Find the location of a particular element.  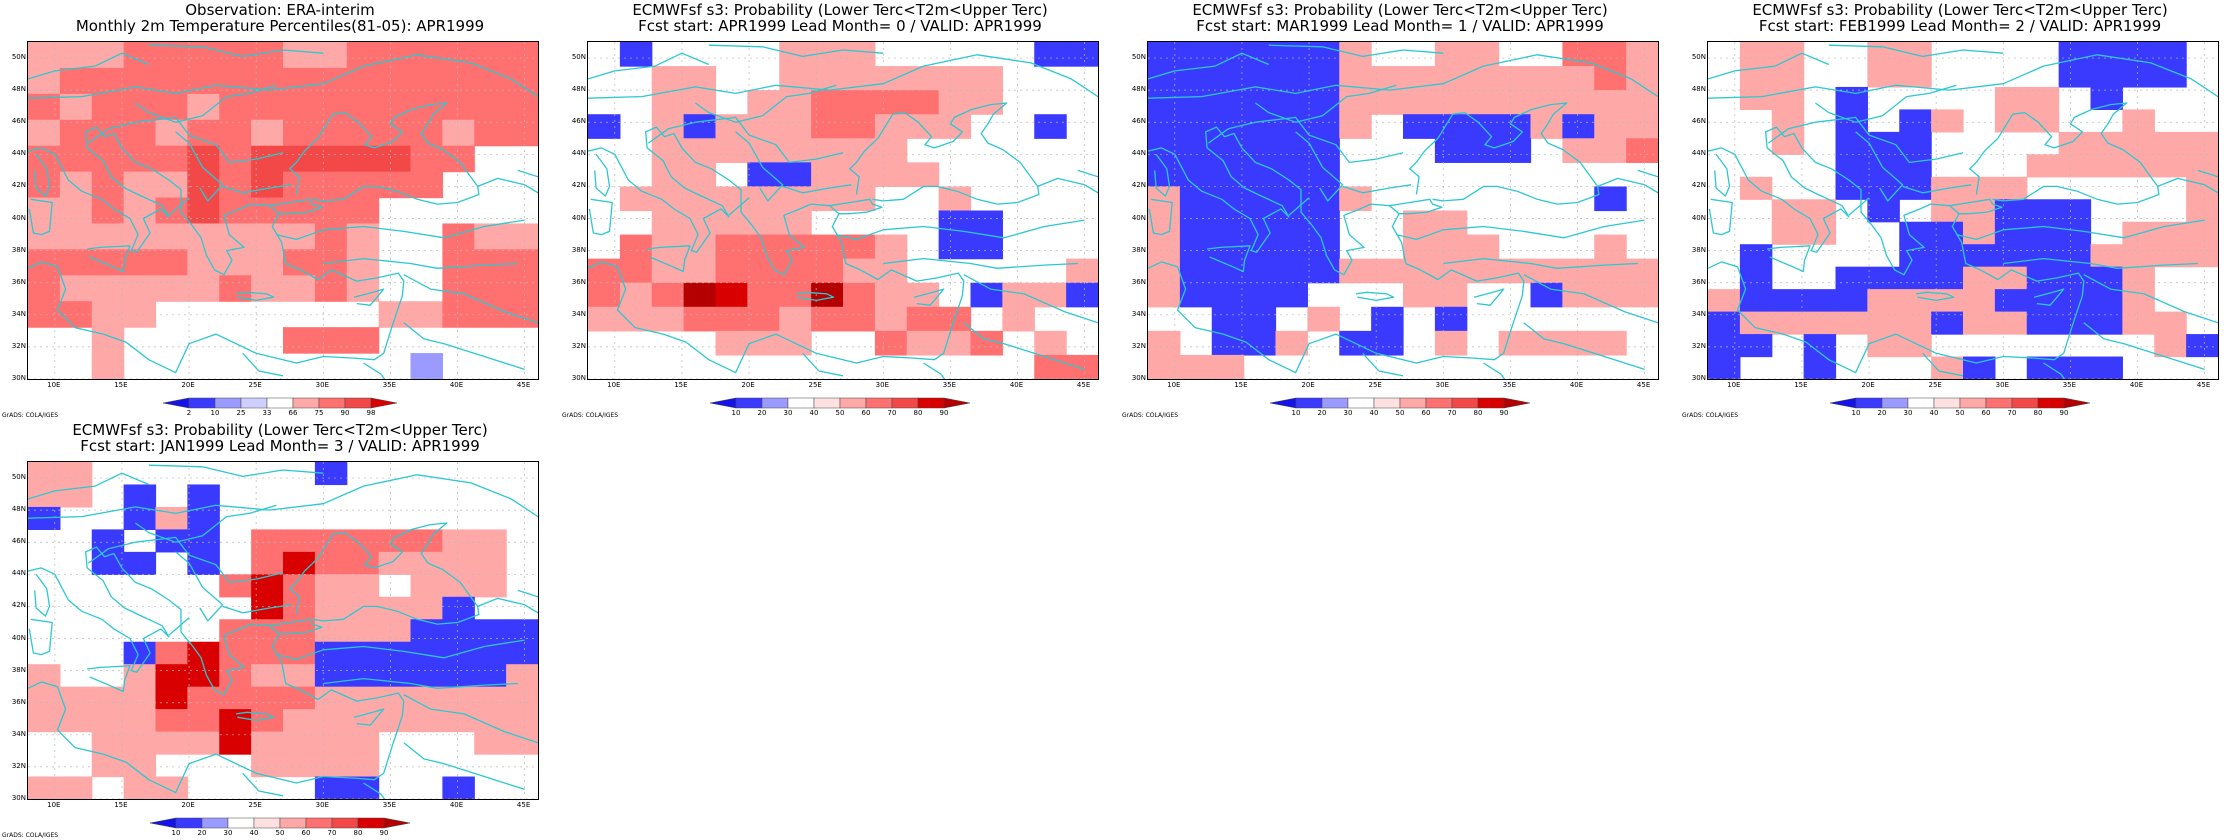

lat-tick-label: 50N is located at coordinates (1138, 57).